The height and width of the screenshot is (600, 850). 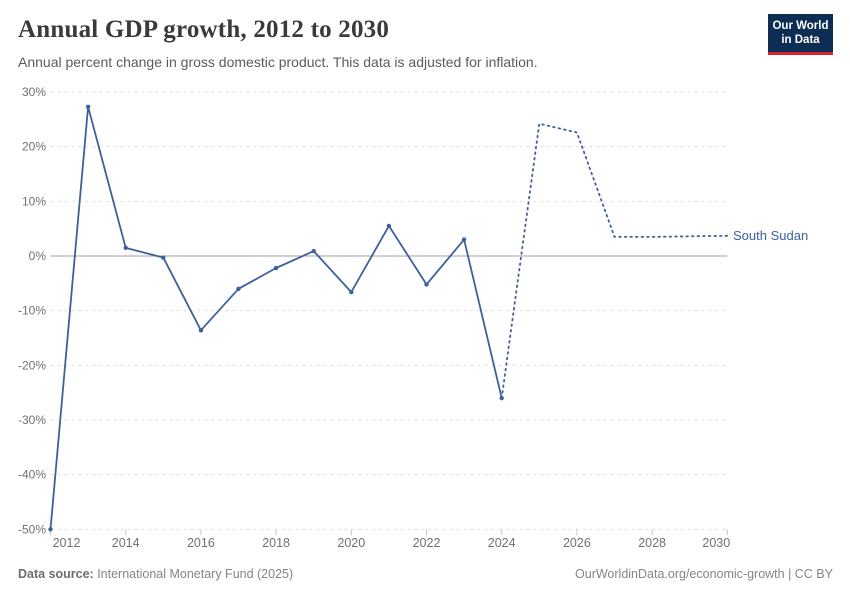 What do you see at coordinates (32, 311) in the screenshot?
I see `y-axis-label: -10%` at bounding box center [32, 311].